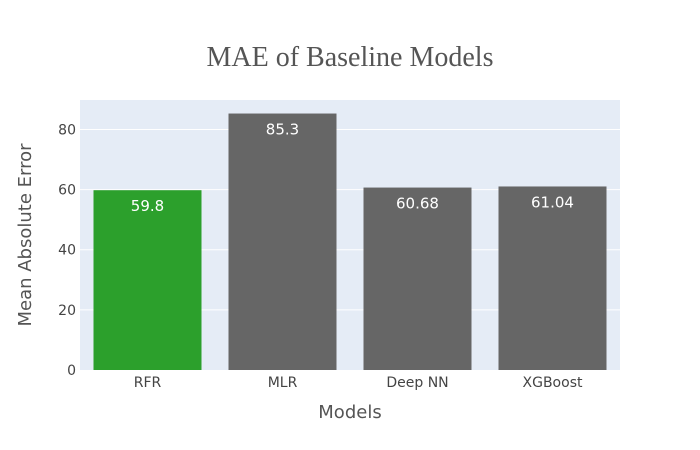  I want to click on y-axis-title: Mean Absolute Error, so click(25, 235).